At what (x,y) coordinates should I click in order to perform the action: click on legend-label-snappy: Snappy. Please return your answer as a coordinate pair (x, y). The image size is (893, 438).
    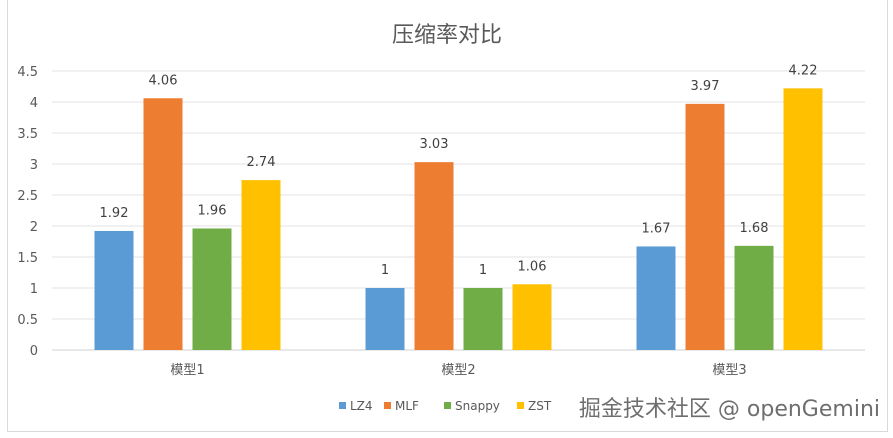
    Looking at the image, I should click on (477, 406).